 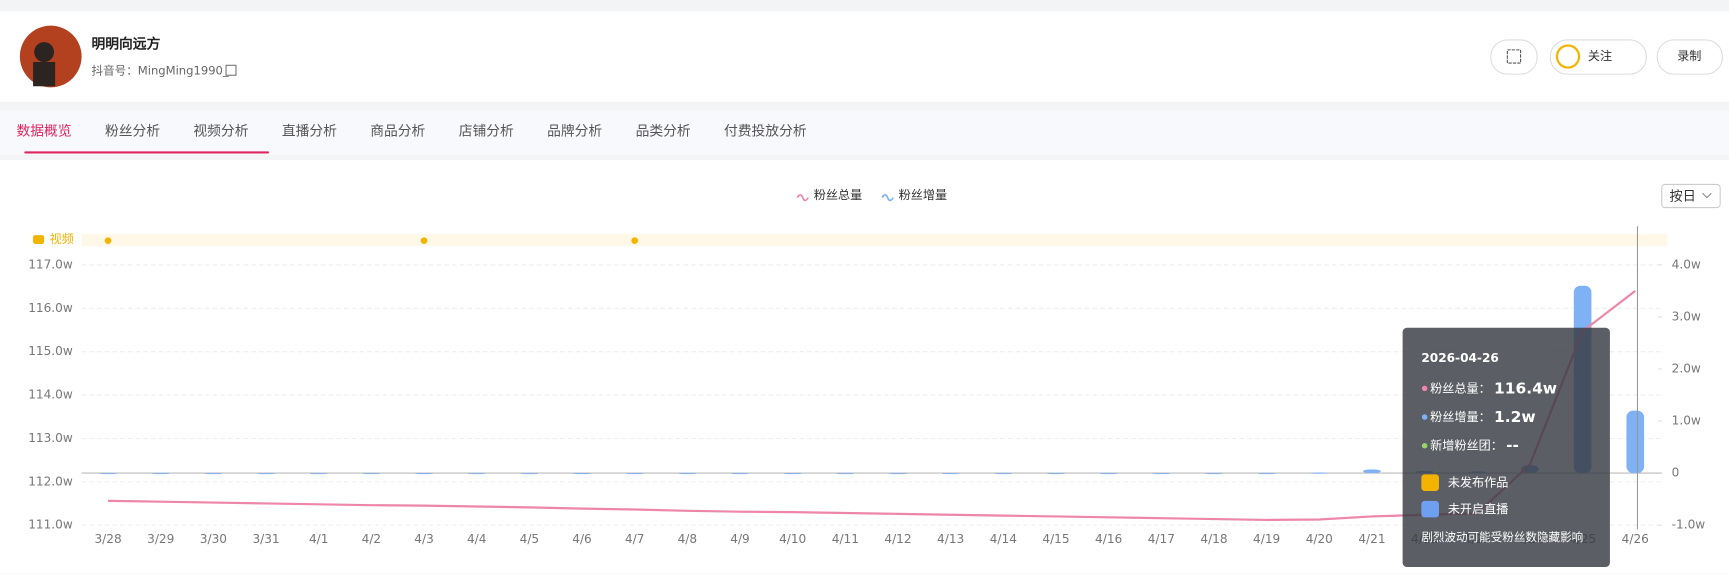 I want to click on tooltip-value: 116.4w, so click(x=1525, y=388).